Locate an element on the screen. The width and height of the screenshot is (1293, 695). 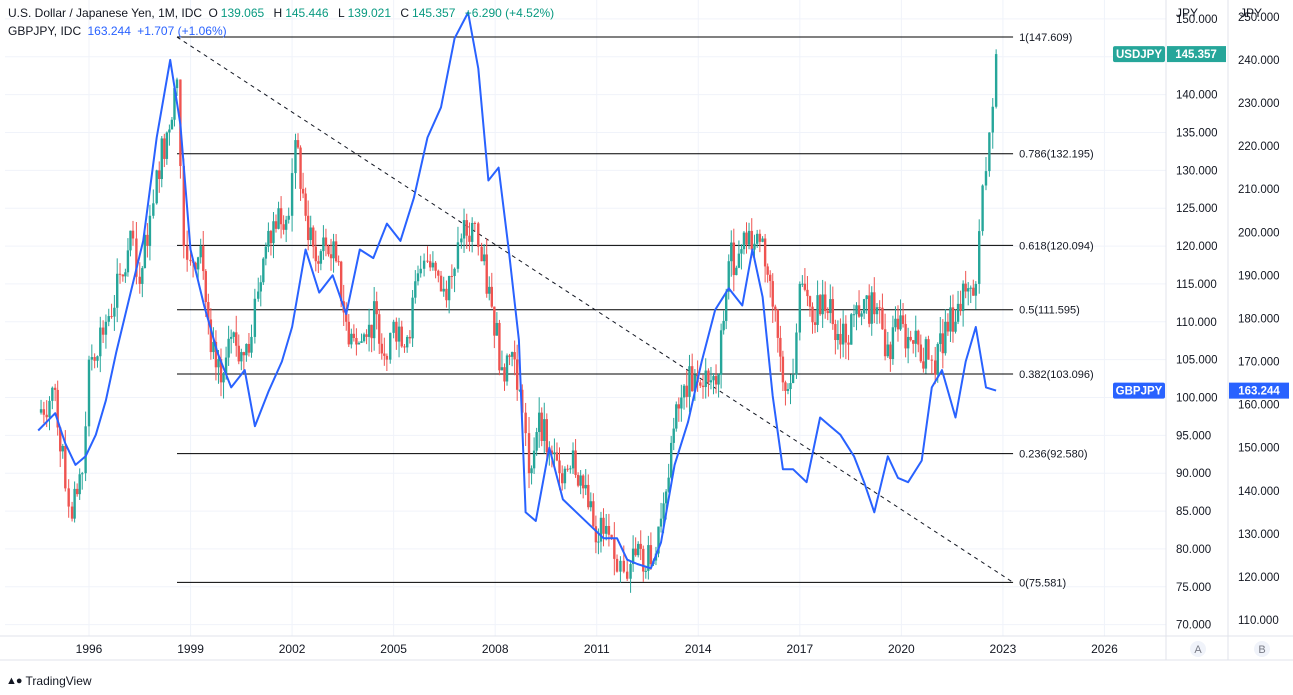
time-axis-tick: 2023 is located at coordinates (1003, 649).